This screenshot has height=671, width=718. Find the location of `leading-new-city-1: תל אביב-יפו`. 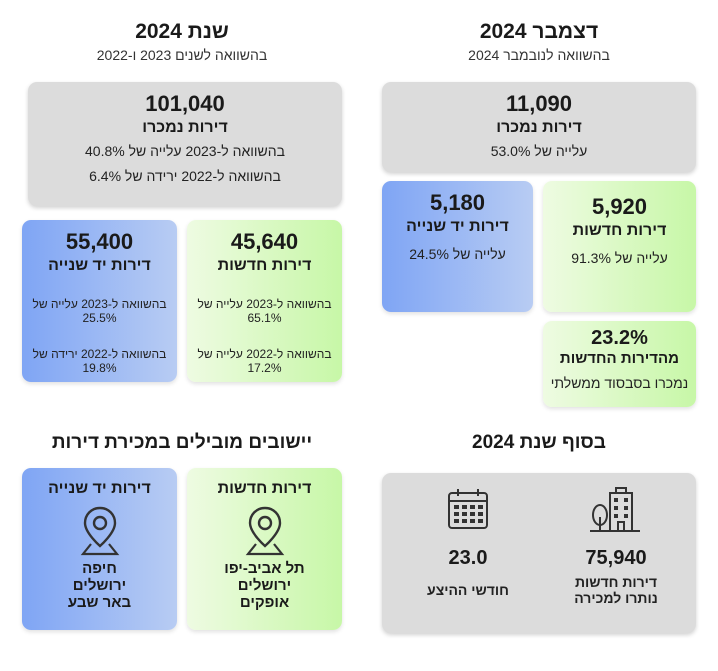

leading-new-city-1: תל אביב-יפו is located at coordinates (264, 568).